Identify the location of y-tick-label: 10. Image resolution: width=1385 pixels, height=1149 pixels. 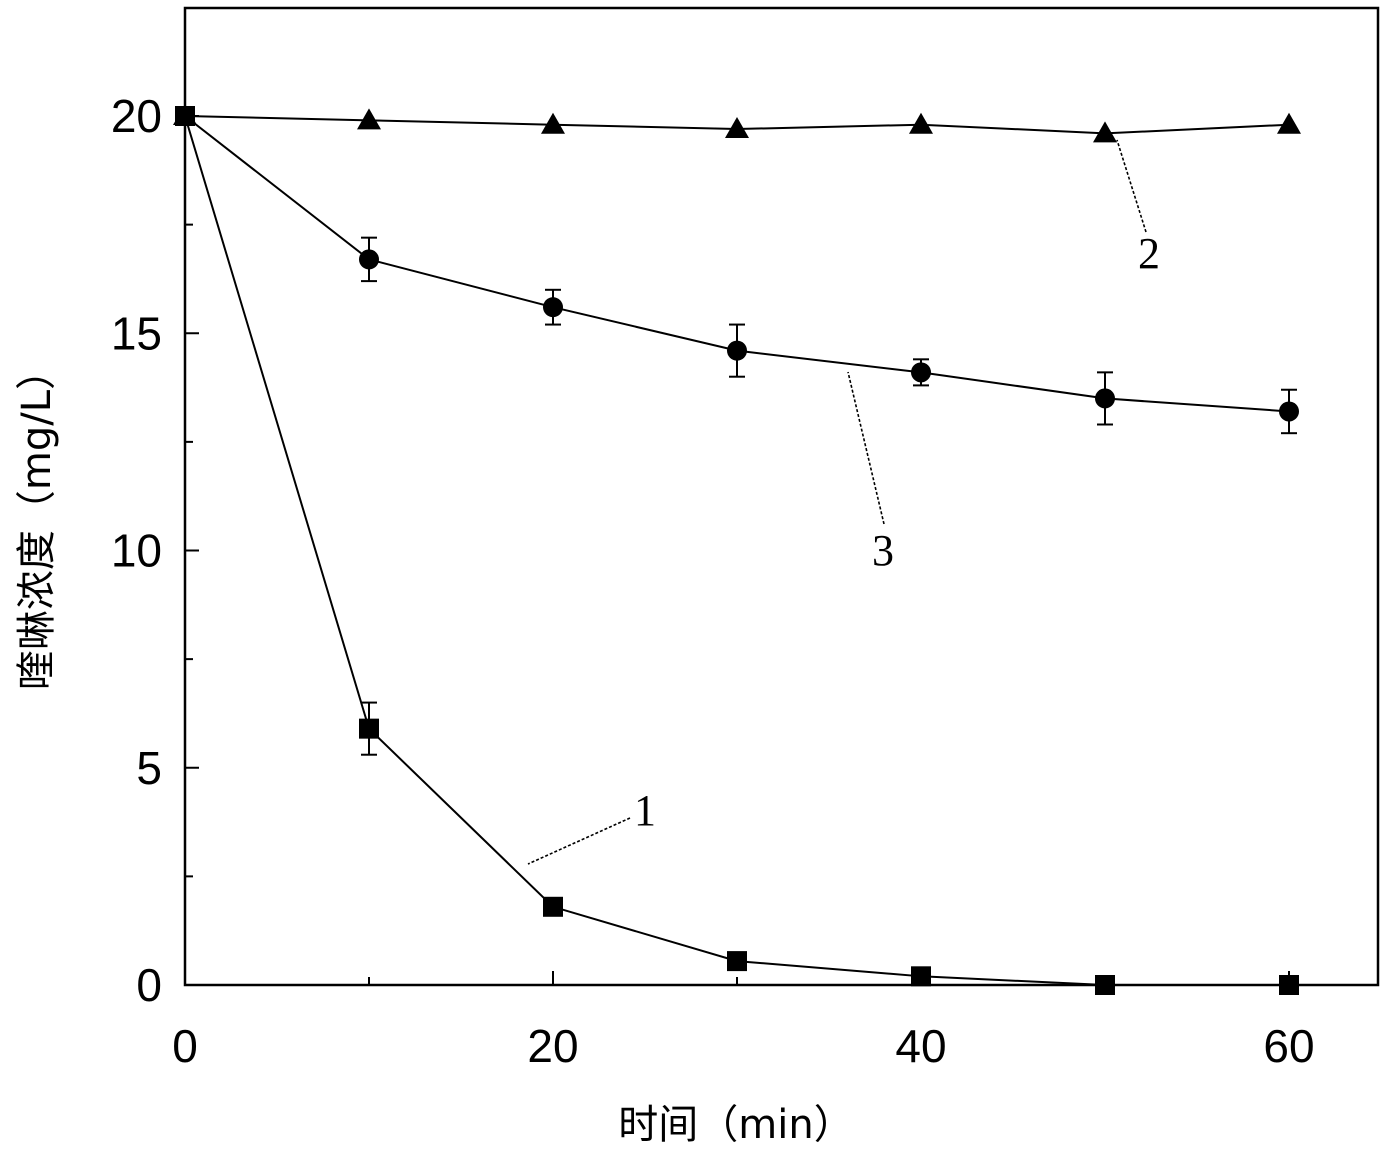
(136, 551).